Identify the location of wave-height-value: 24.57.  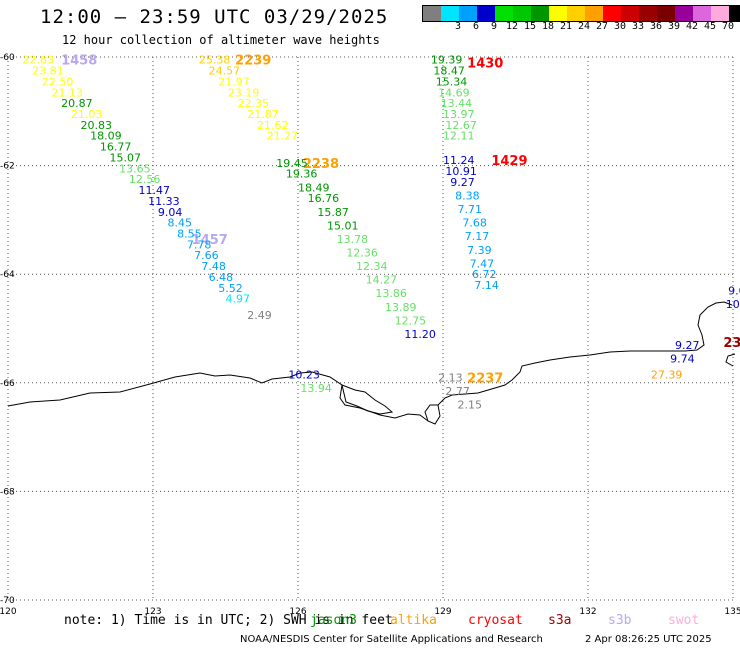
(225, 71).